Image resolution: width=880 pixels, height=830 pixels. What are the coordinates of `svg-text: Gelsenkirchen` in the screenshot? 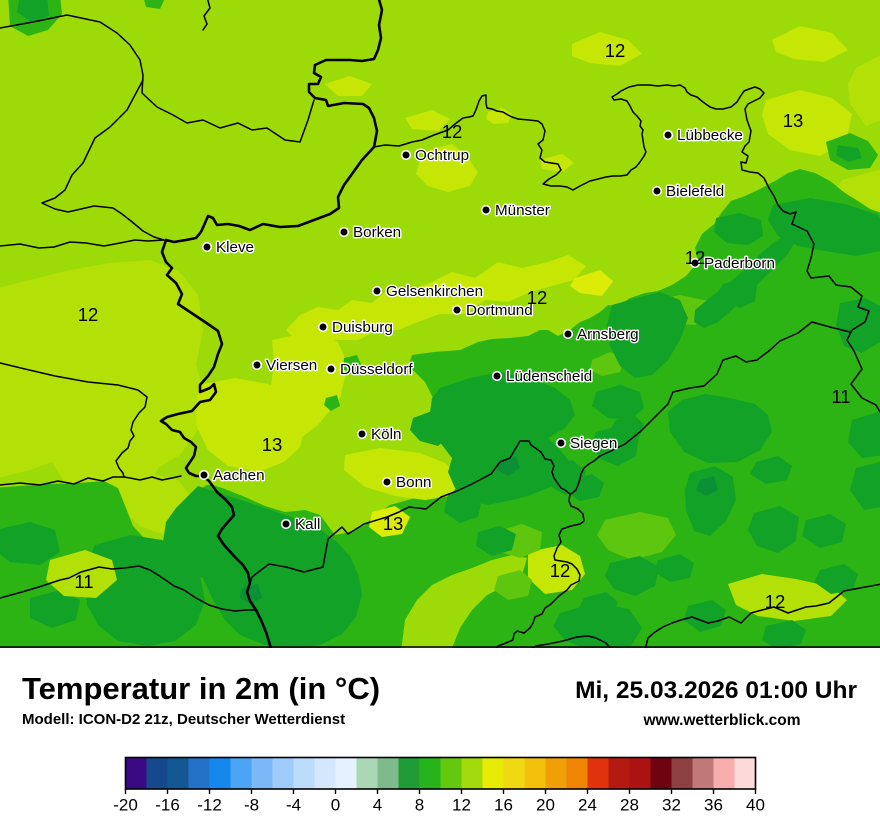 It's located at (434, 291).